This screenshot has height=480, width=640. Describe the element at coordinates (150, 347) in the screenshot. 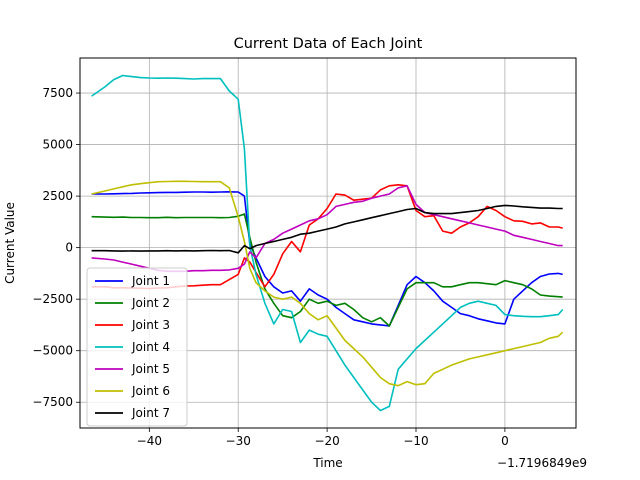

I see `legend-label: Joint 4` at that location.